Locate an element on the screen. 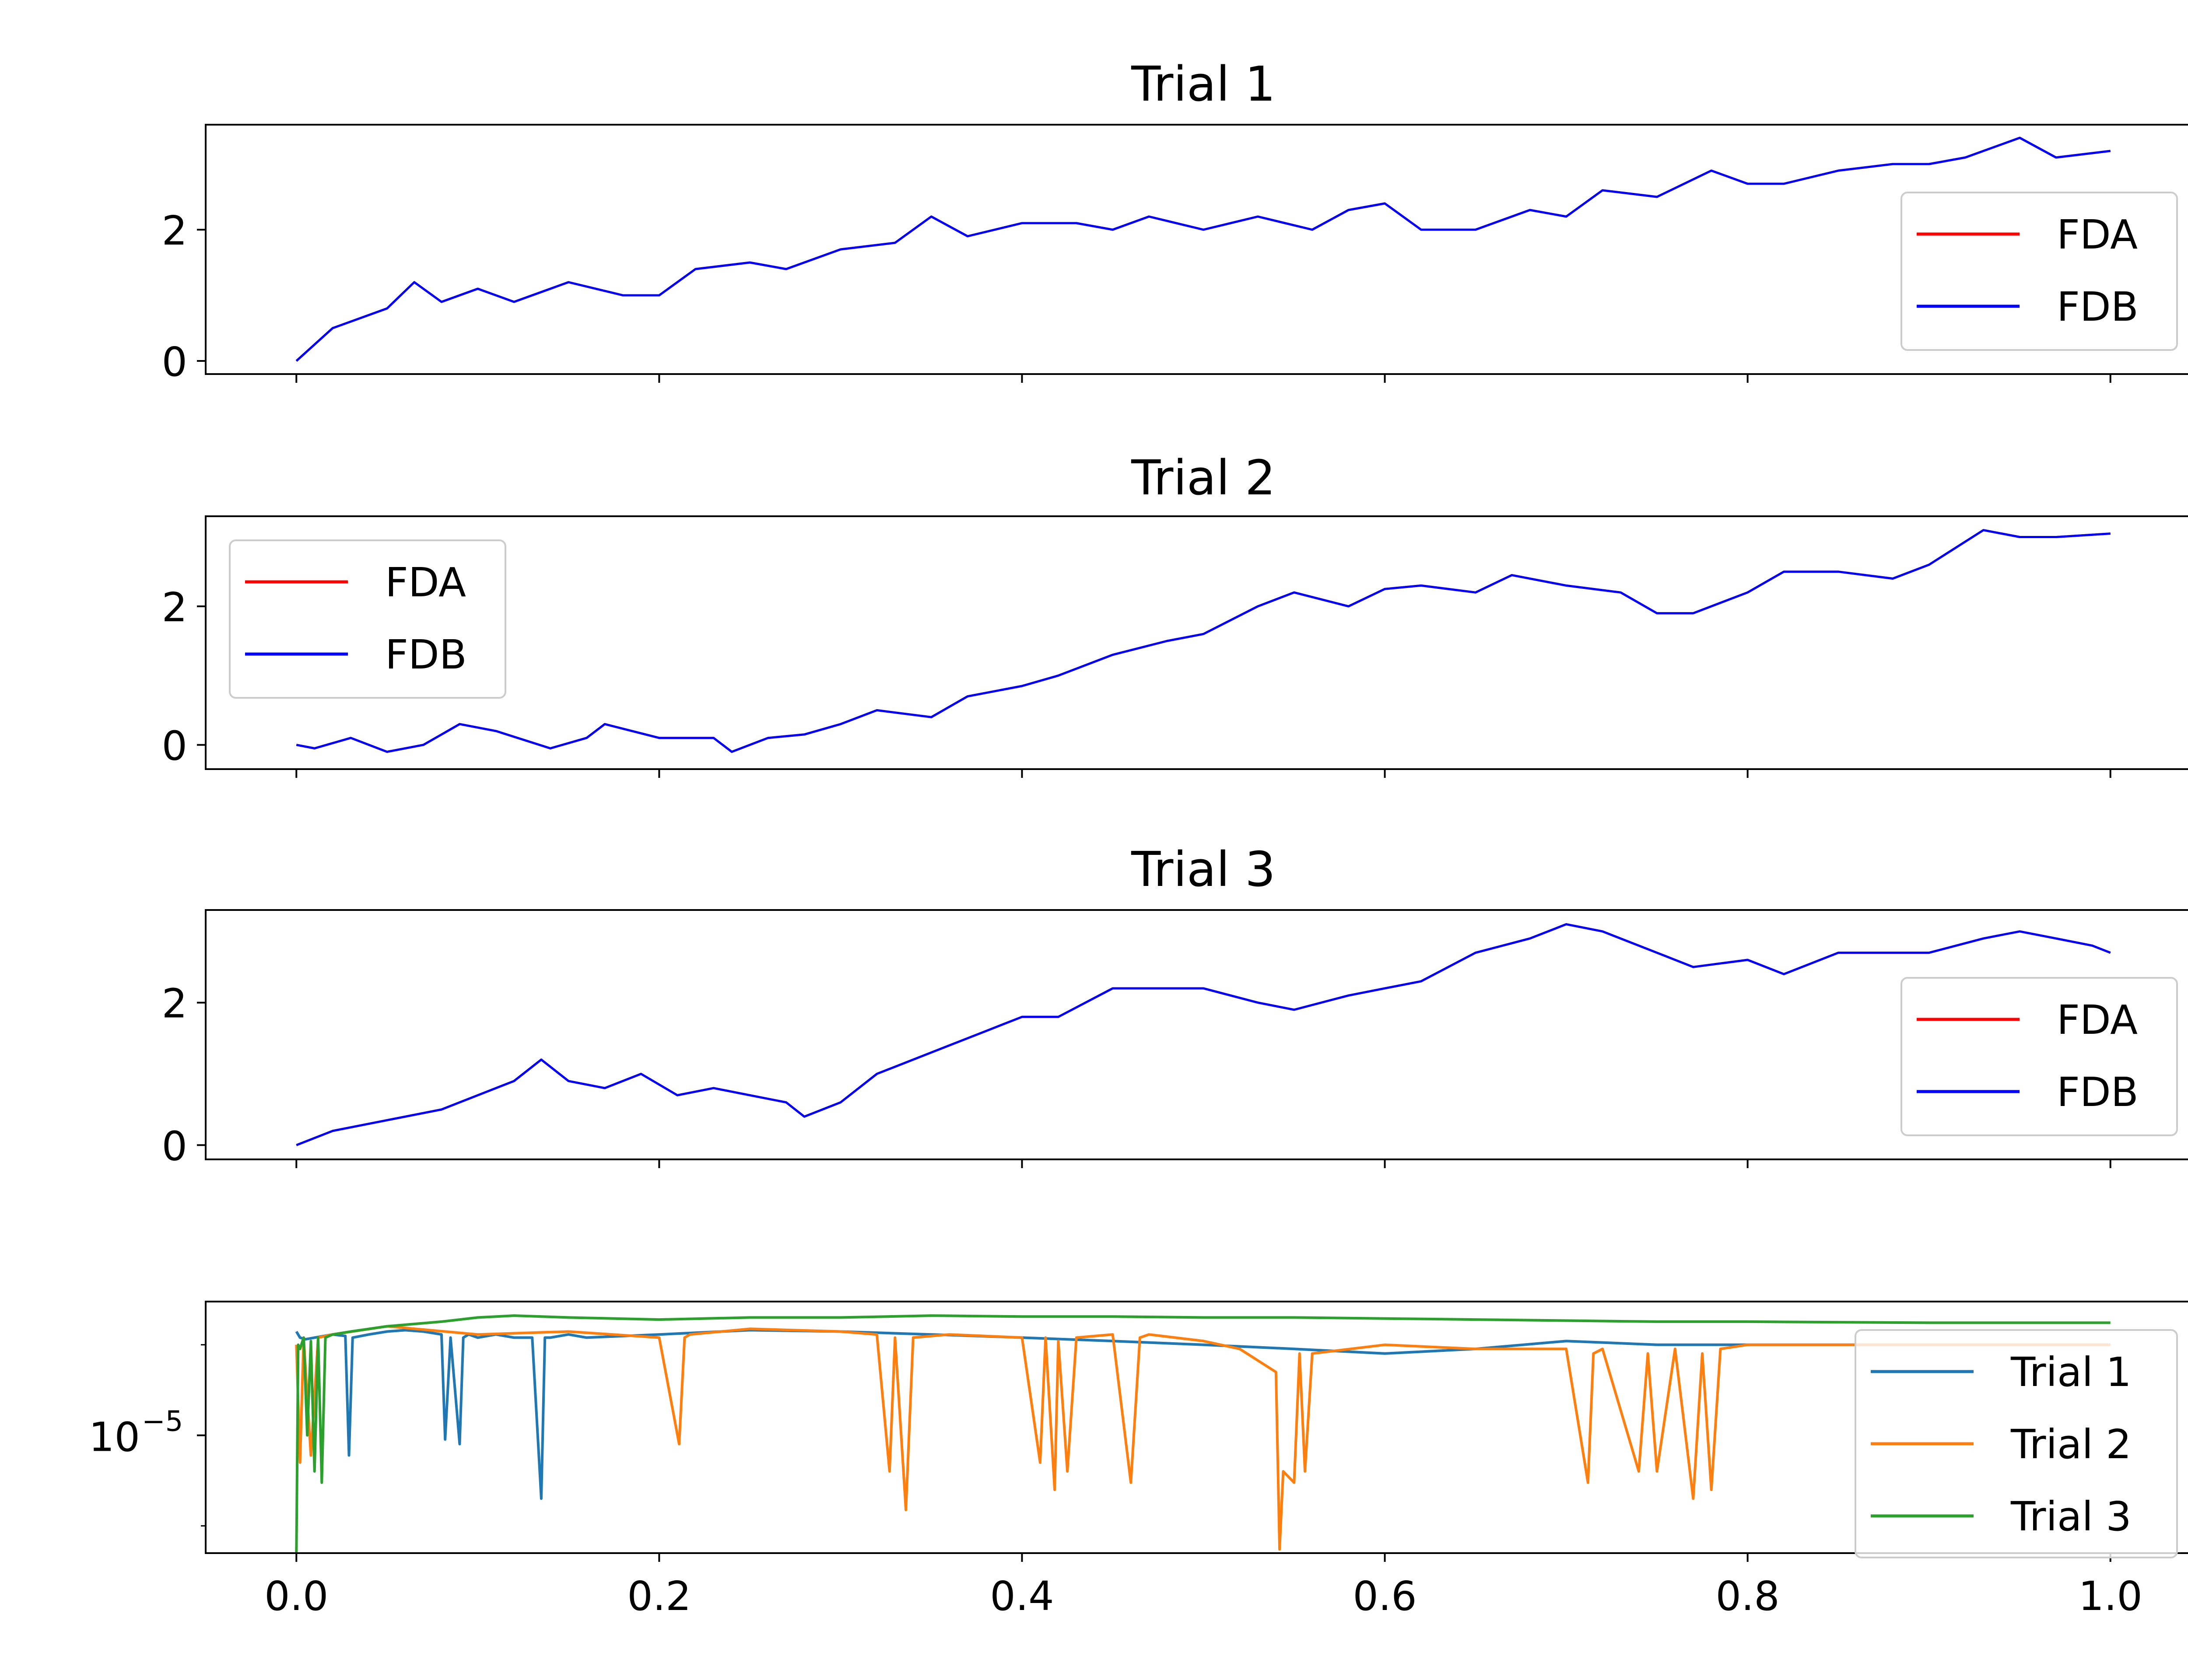 This screenshot has height=1680, width=2188. x-tick-label: 0.4 is located at coordinates (1022, 1596).